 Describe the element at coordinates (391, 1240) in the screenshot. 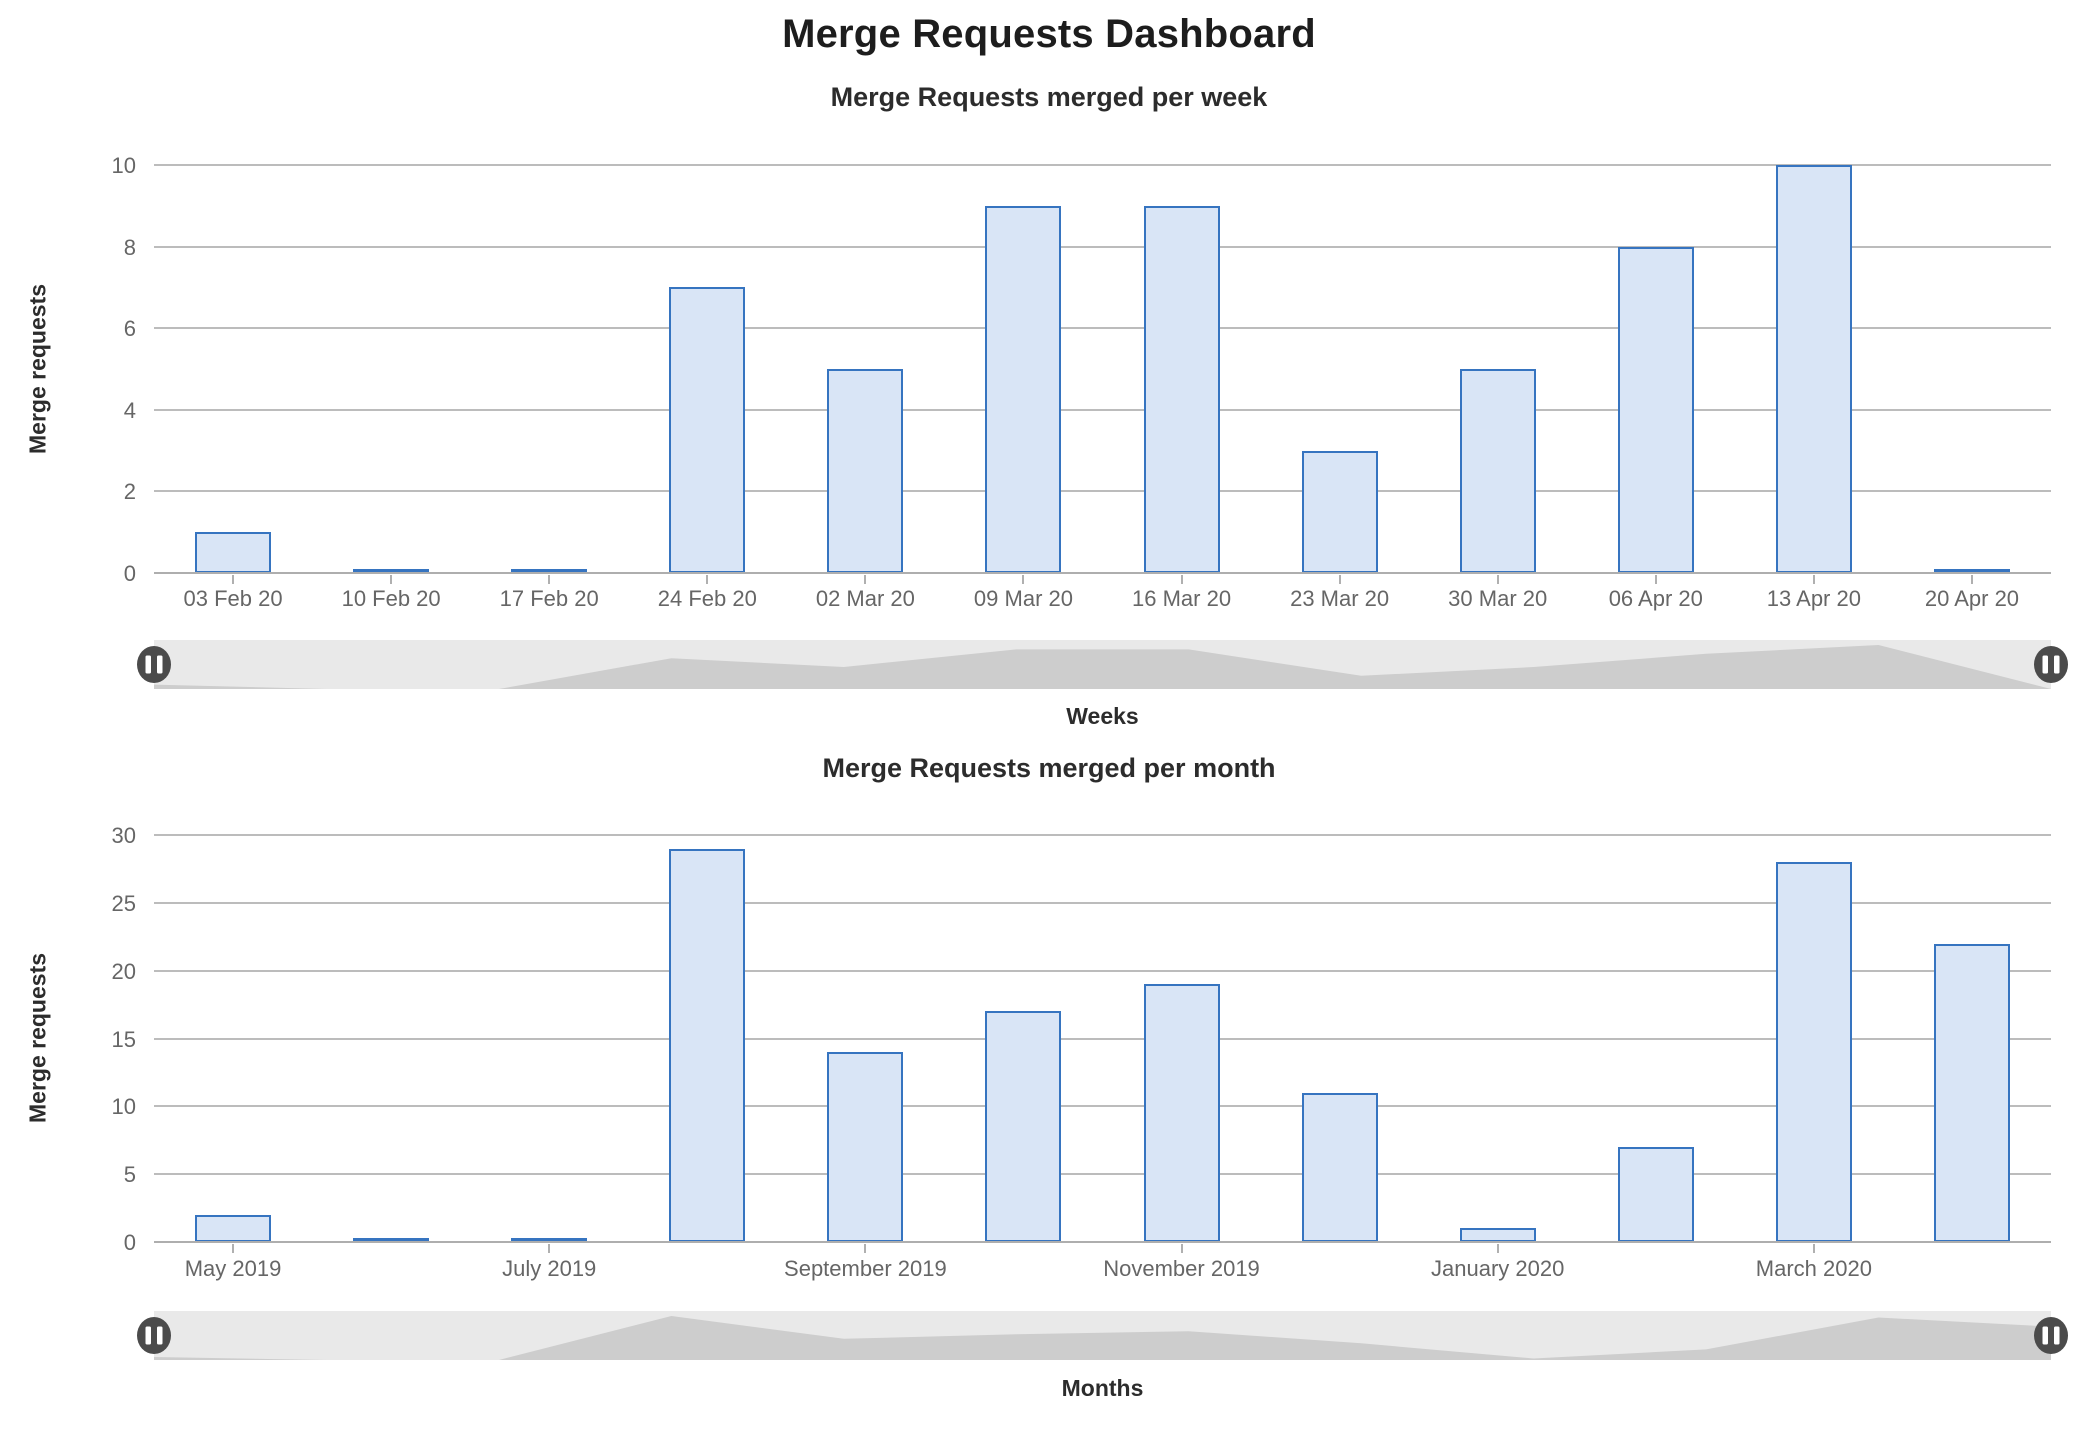

I see `bar-june-2019` at that location.